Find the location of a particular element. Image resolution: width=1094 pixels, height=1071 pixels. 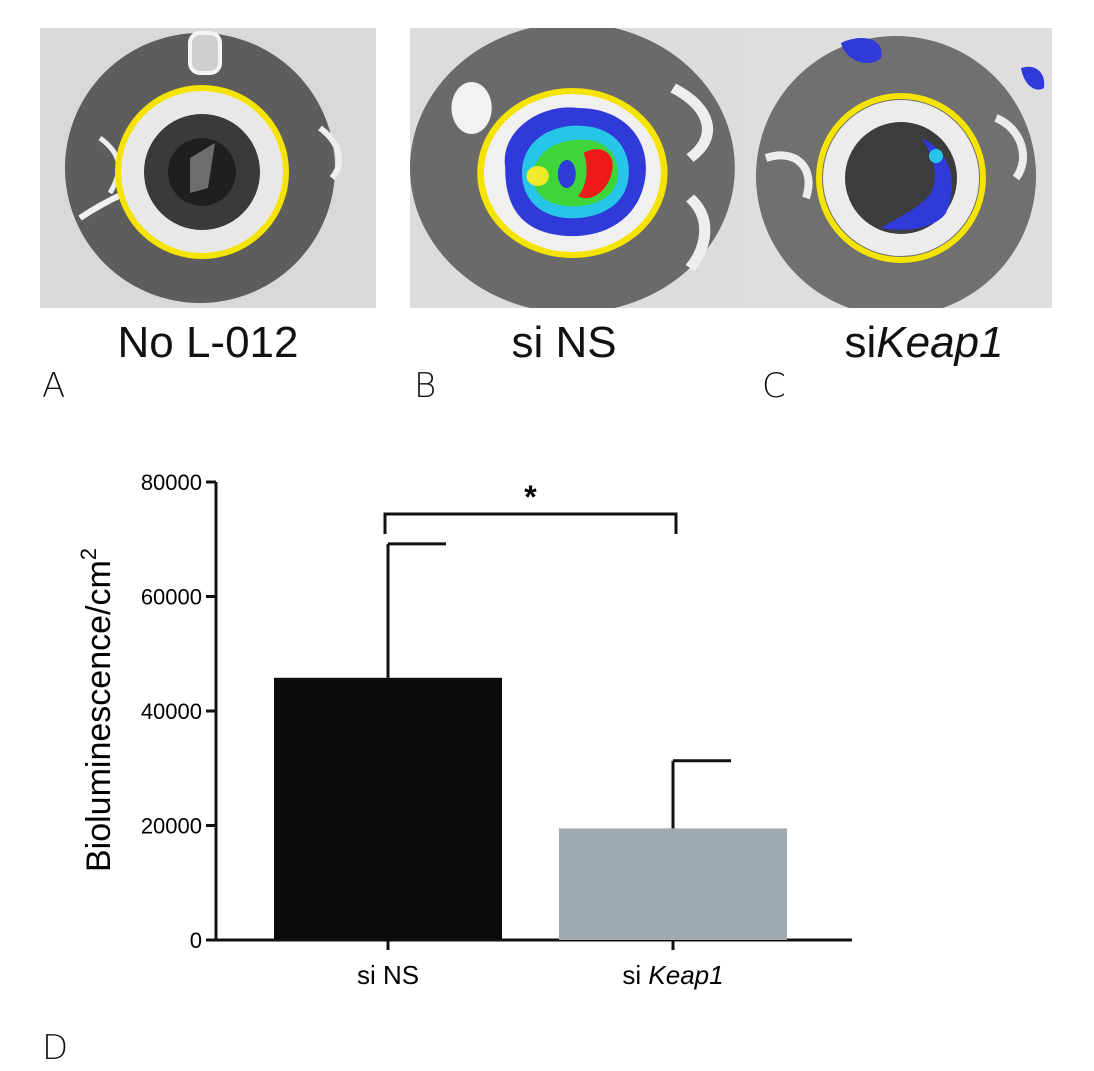

panel-a-letter: A is located at coordinates (54, 386).